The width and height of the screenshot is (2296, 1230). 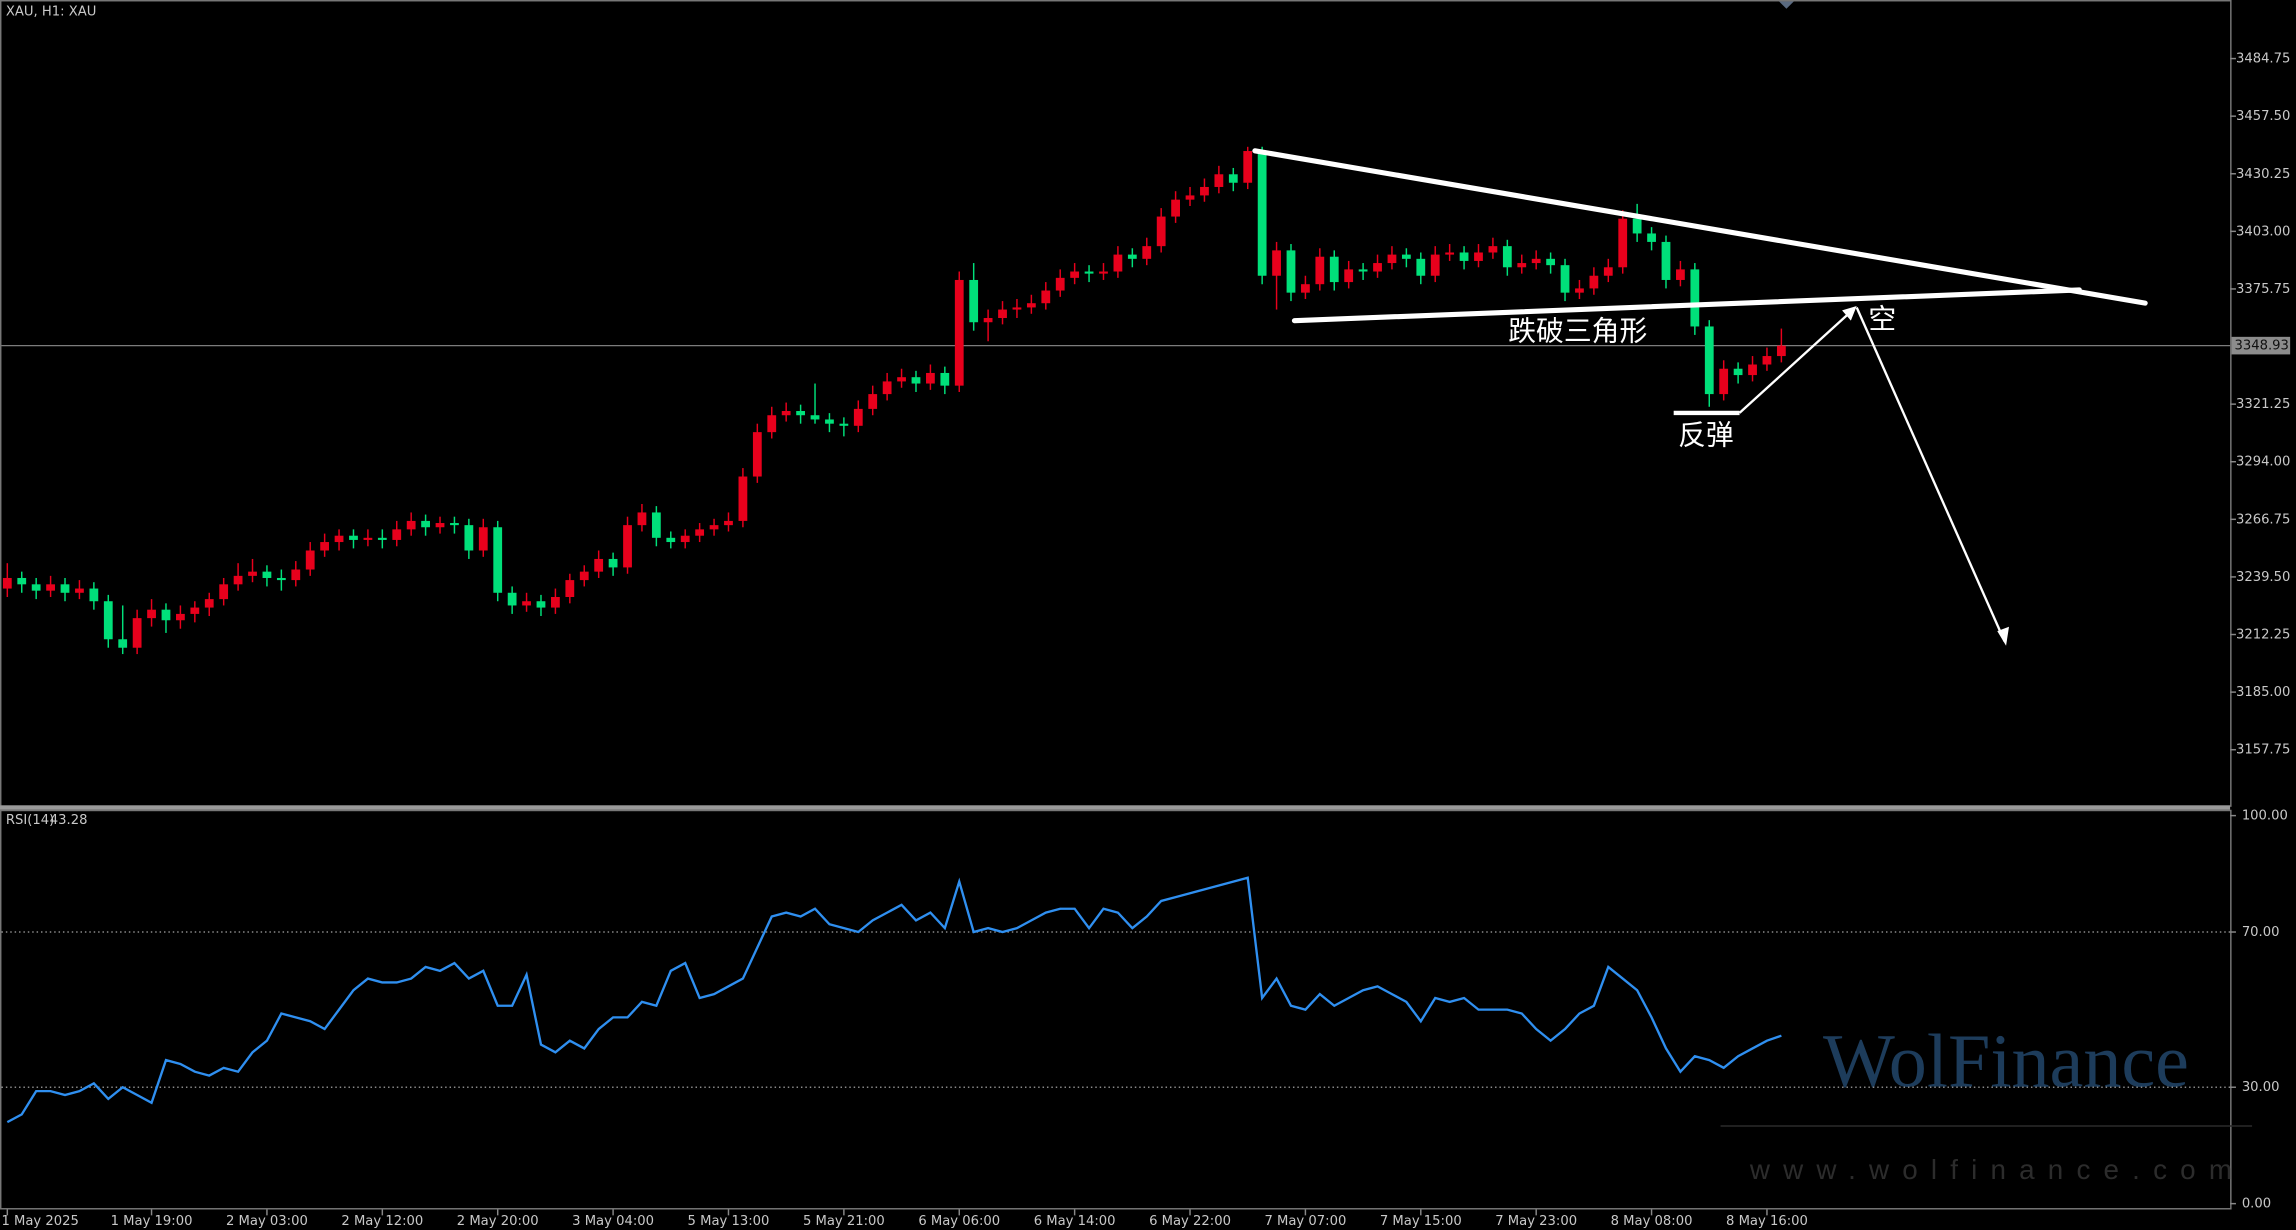 What do you see at coordinates (1075, 1221) in the screenshot?
I see `x-tick-label: 6 May 14:00` at bounding box center [1075, 1221].